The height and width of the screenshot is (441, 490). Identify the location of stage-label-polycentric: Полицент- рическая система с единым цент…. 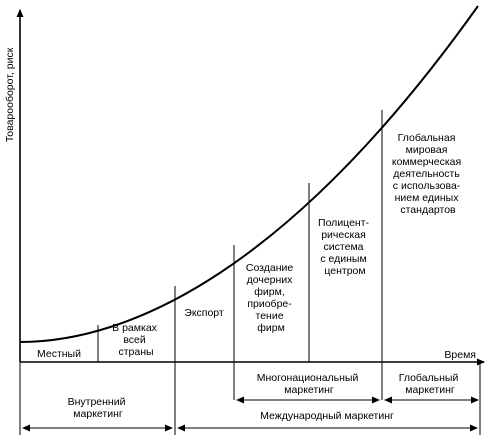
(345, 247).